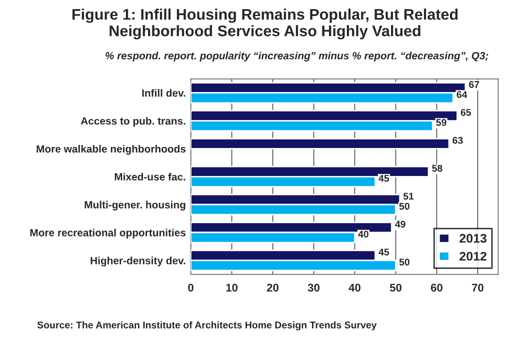 This screenshot has height=343, width=530. I want to click on chart-subtitle: % respond. report. popularity “increasing” minus % report. “decreasing”, Q3;, so click(297, 57).